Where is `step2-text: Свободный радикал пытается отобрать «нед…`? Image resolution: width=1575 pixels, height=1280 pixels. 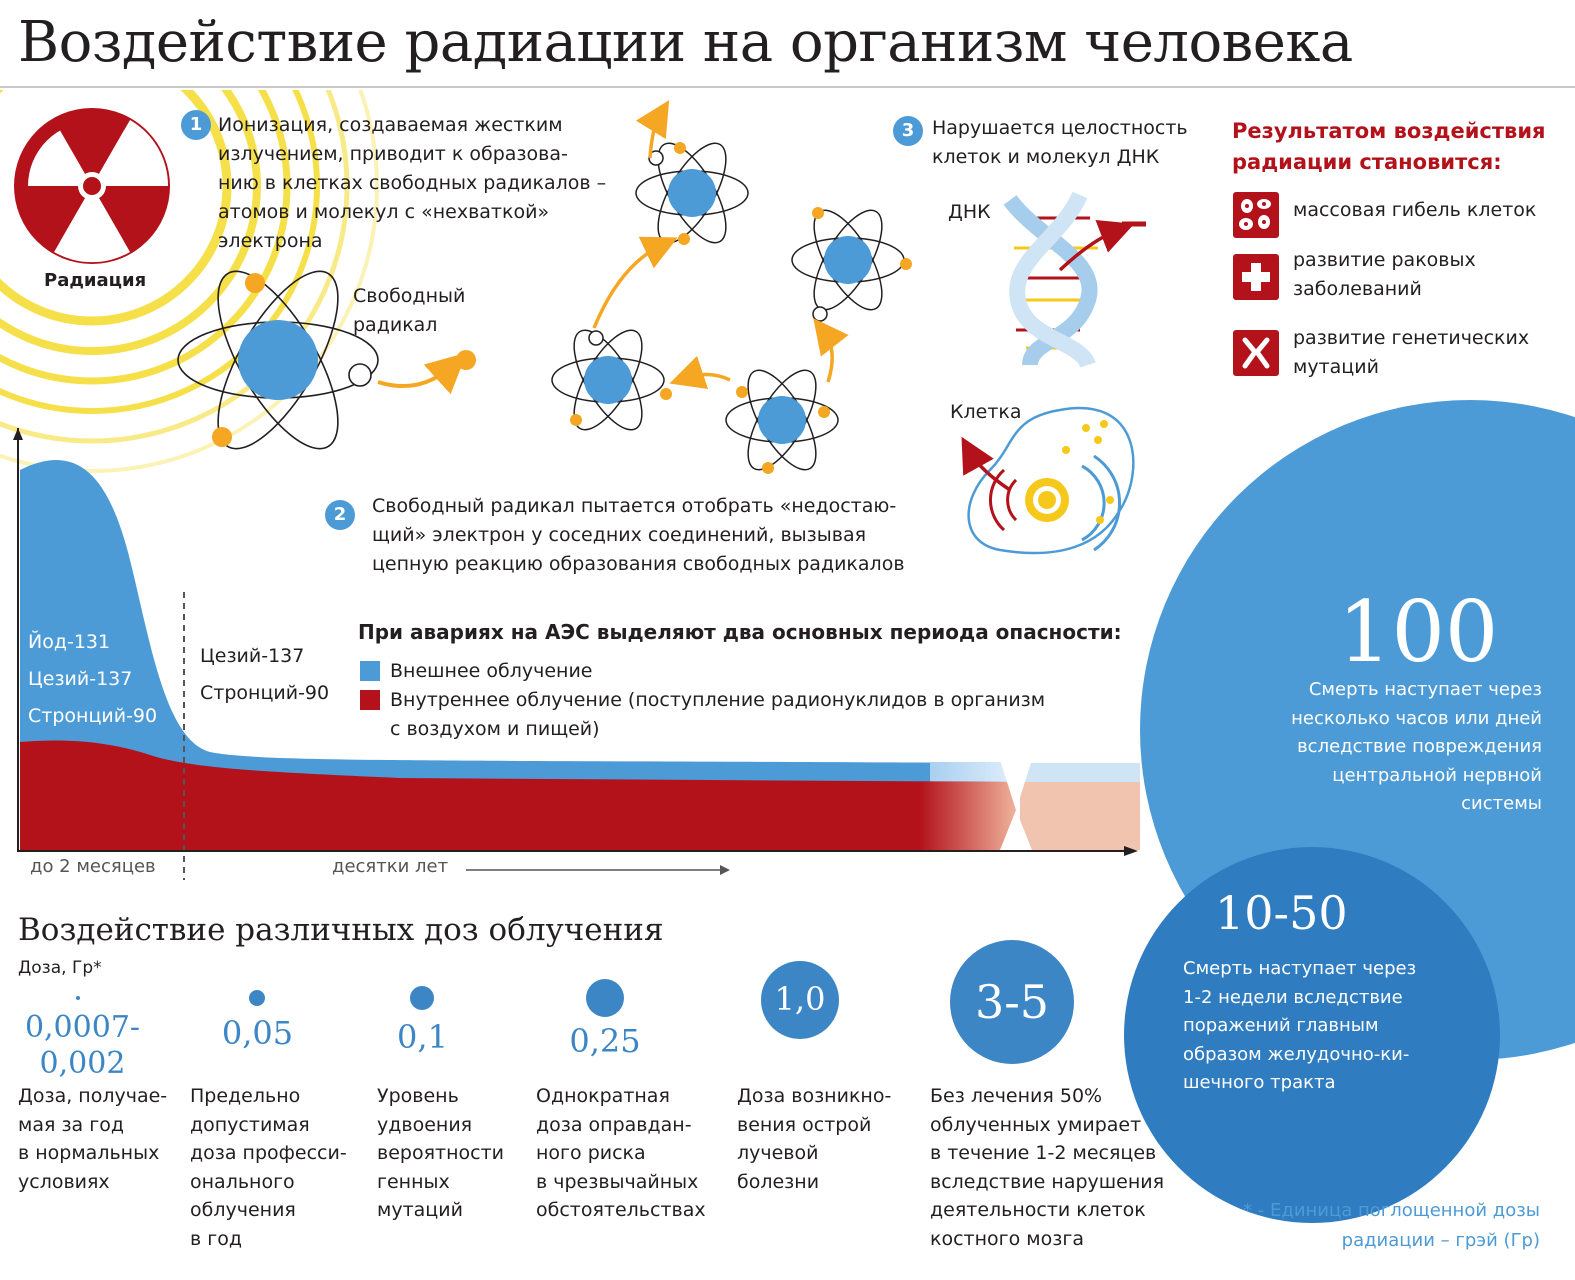
step2-text: Свободный радикал пытается отобрать «нед… is located at coordinates (638, 535).